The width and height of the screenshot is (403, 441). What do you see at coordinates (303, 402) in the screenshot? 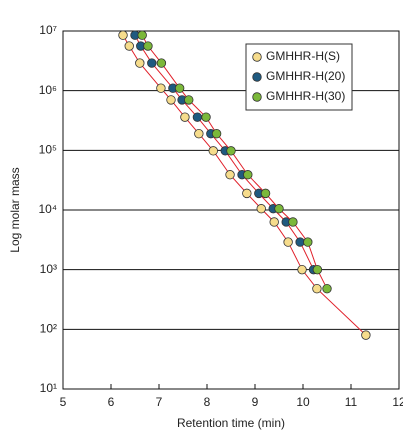
I see `x-tick-label: 10` at bounding box center [303, 402].